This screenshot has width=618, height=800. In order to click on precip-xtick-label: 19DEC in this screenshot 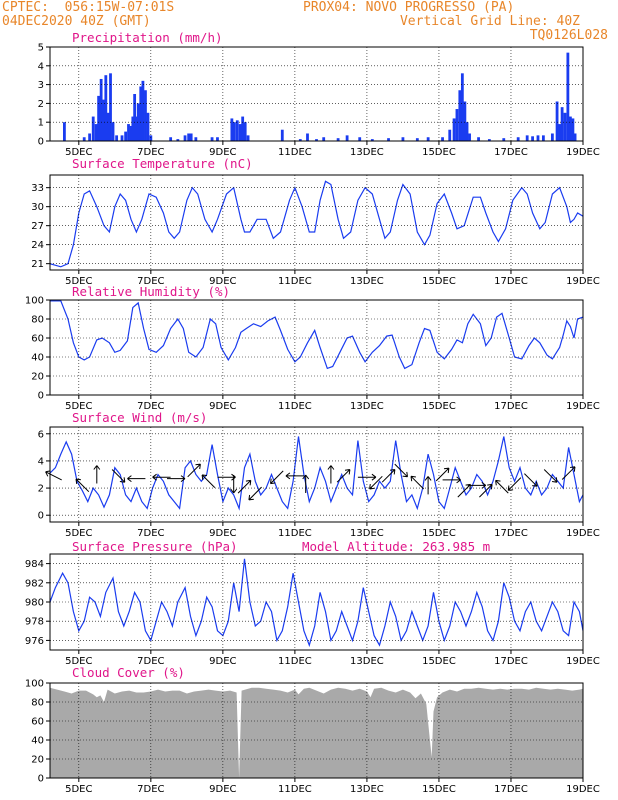, I will do `click(583, 152)`.